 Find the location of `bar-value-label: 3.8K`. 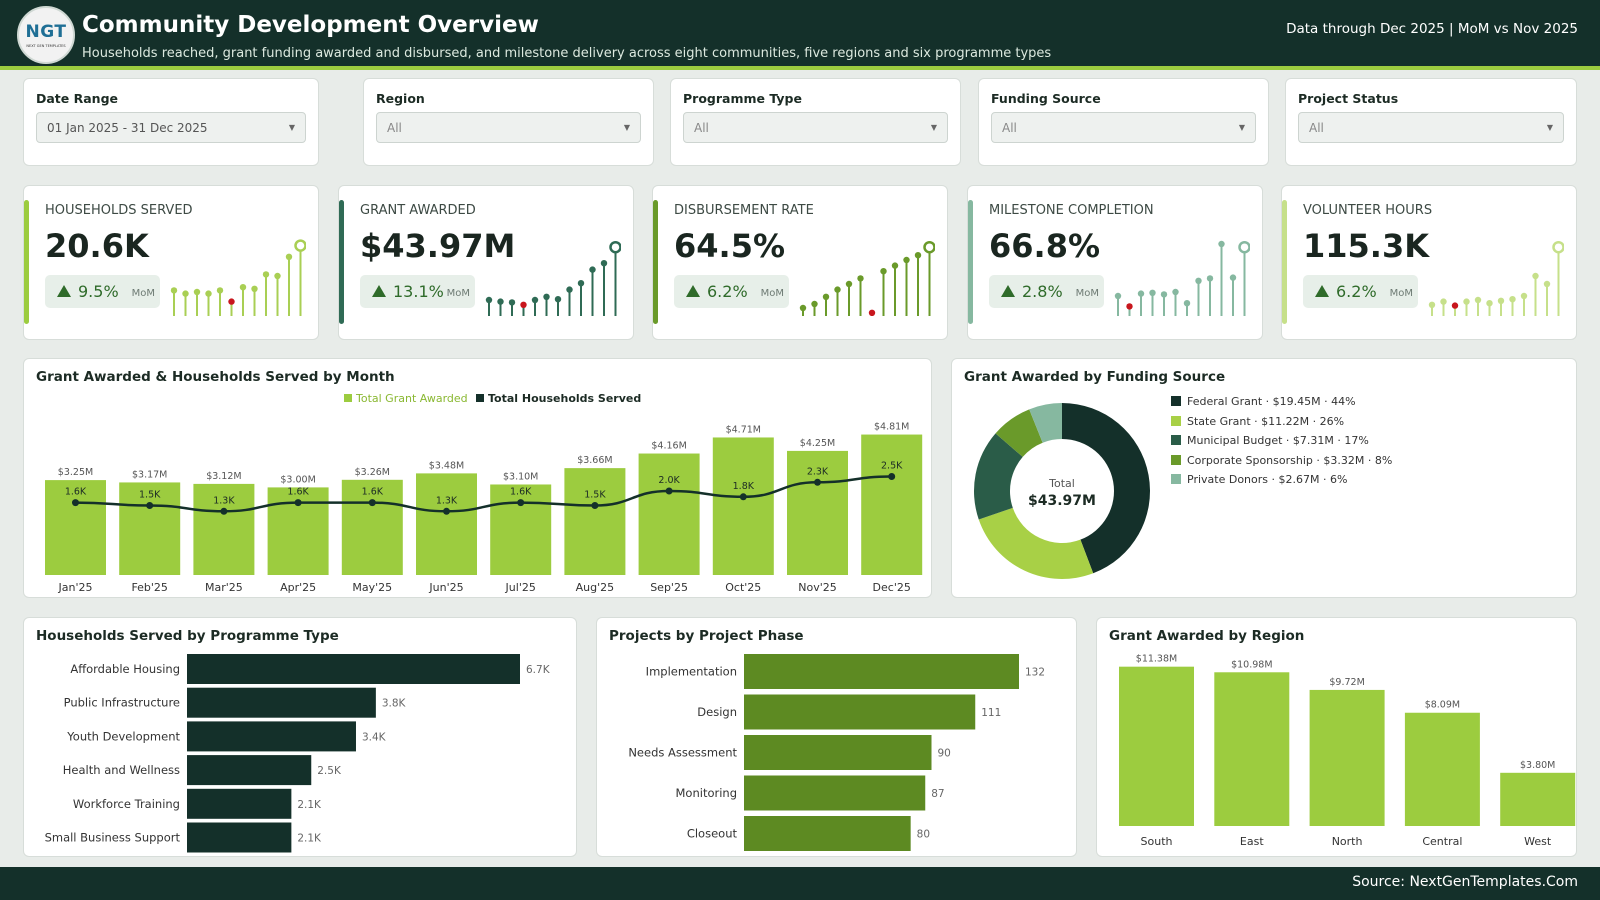

bar-value-label: 3.8K is located at coordinates (394, 704).